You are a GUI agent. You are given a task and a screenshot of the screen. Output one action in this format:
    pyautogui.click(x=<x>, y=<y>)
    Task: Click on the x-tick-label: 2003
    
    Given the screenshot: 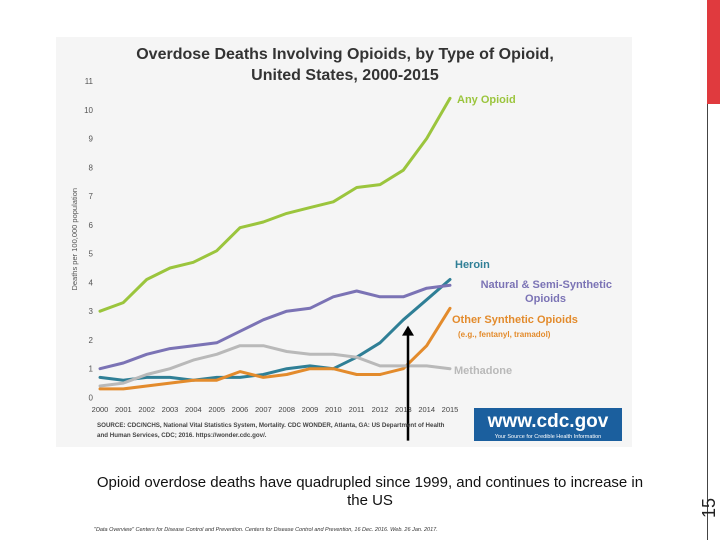 What is the action you would take?
    pyautogui.click(x=170, y=409)
    